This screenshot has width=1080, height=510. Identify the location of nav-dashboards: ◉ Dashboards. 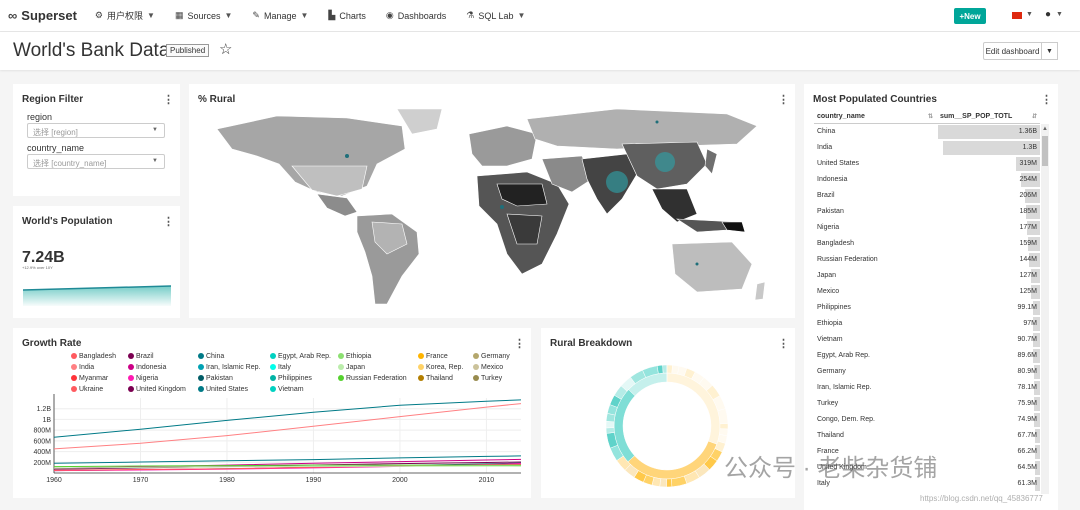
(416, 15).